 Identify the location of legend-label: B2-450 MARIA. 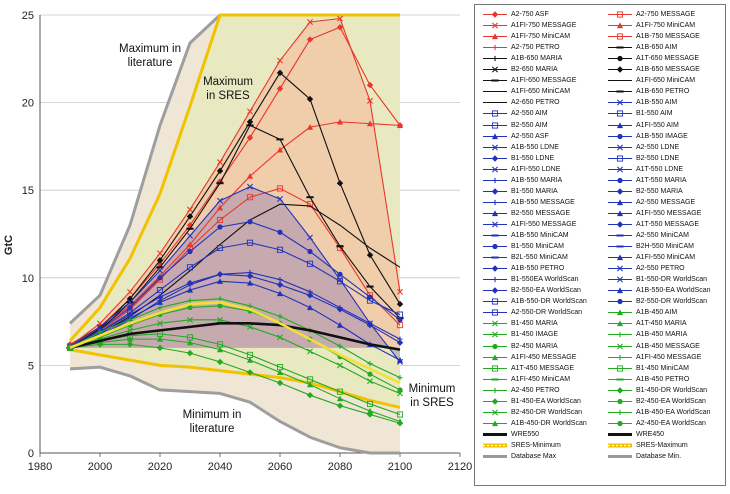
(534, 346).